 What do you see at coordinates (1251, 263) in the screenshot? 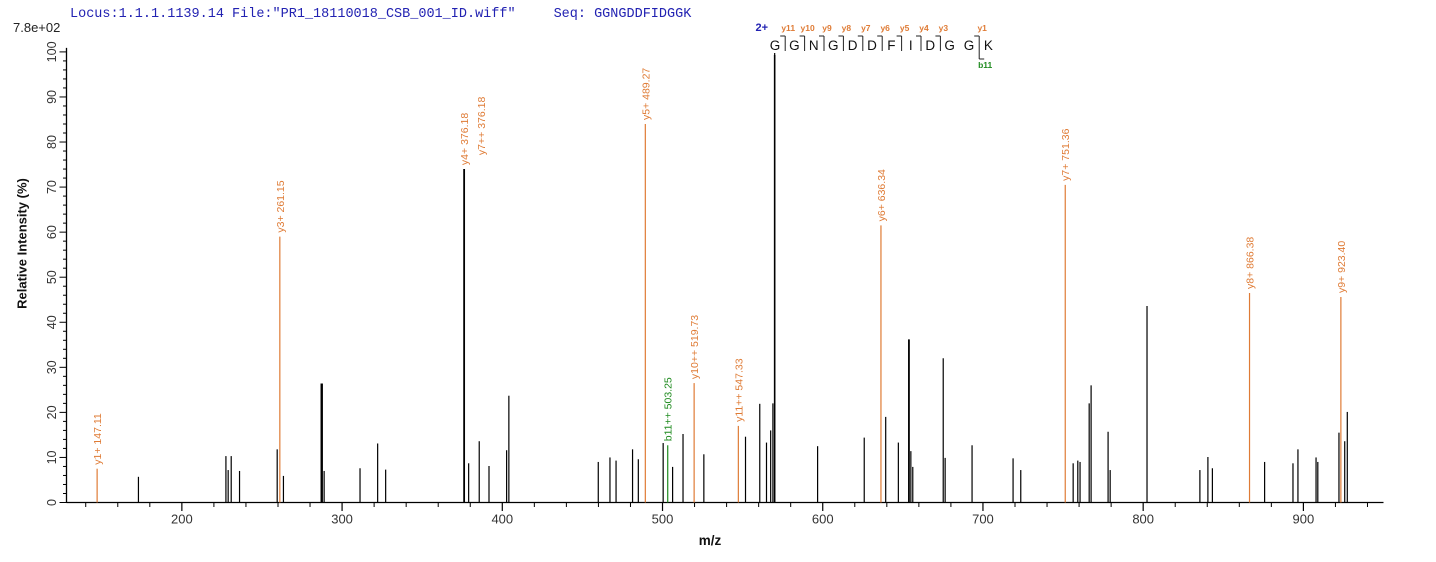
I see `peak-label: y8+ 866.38` at bounding box center [1251, 263].